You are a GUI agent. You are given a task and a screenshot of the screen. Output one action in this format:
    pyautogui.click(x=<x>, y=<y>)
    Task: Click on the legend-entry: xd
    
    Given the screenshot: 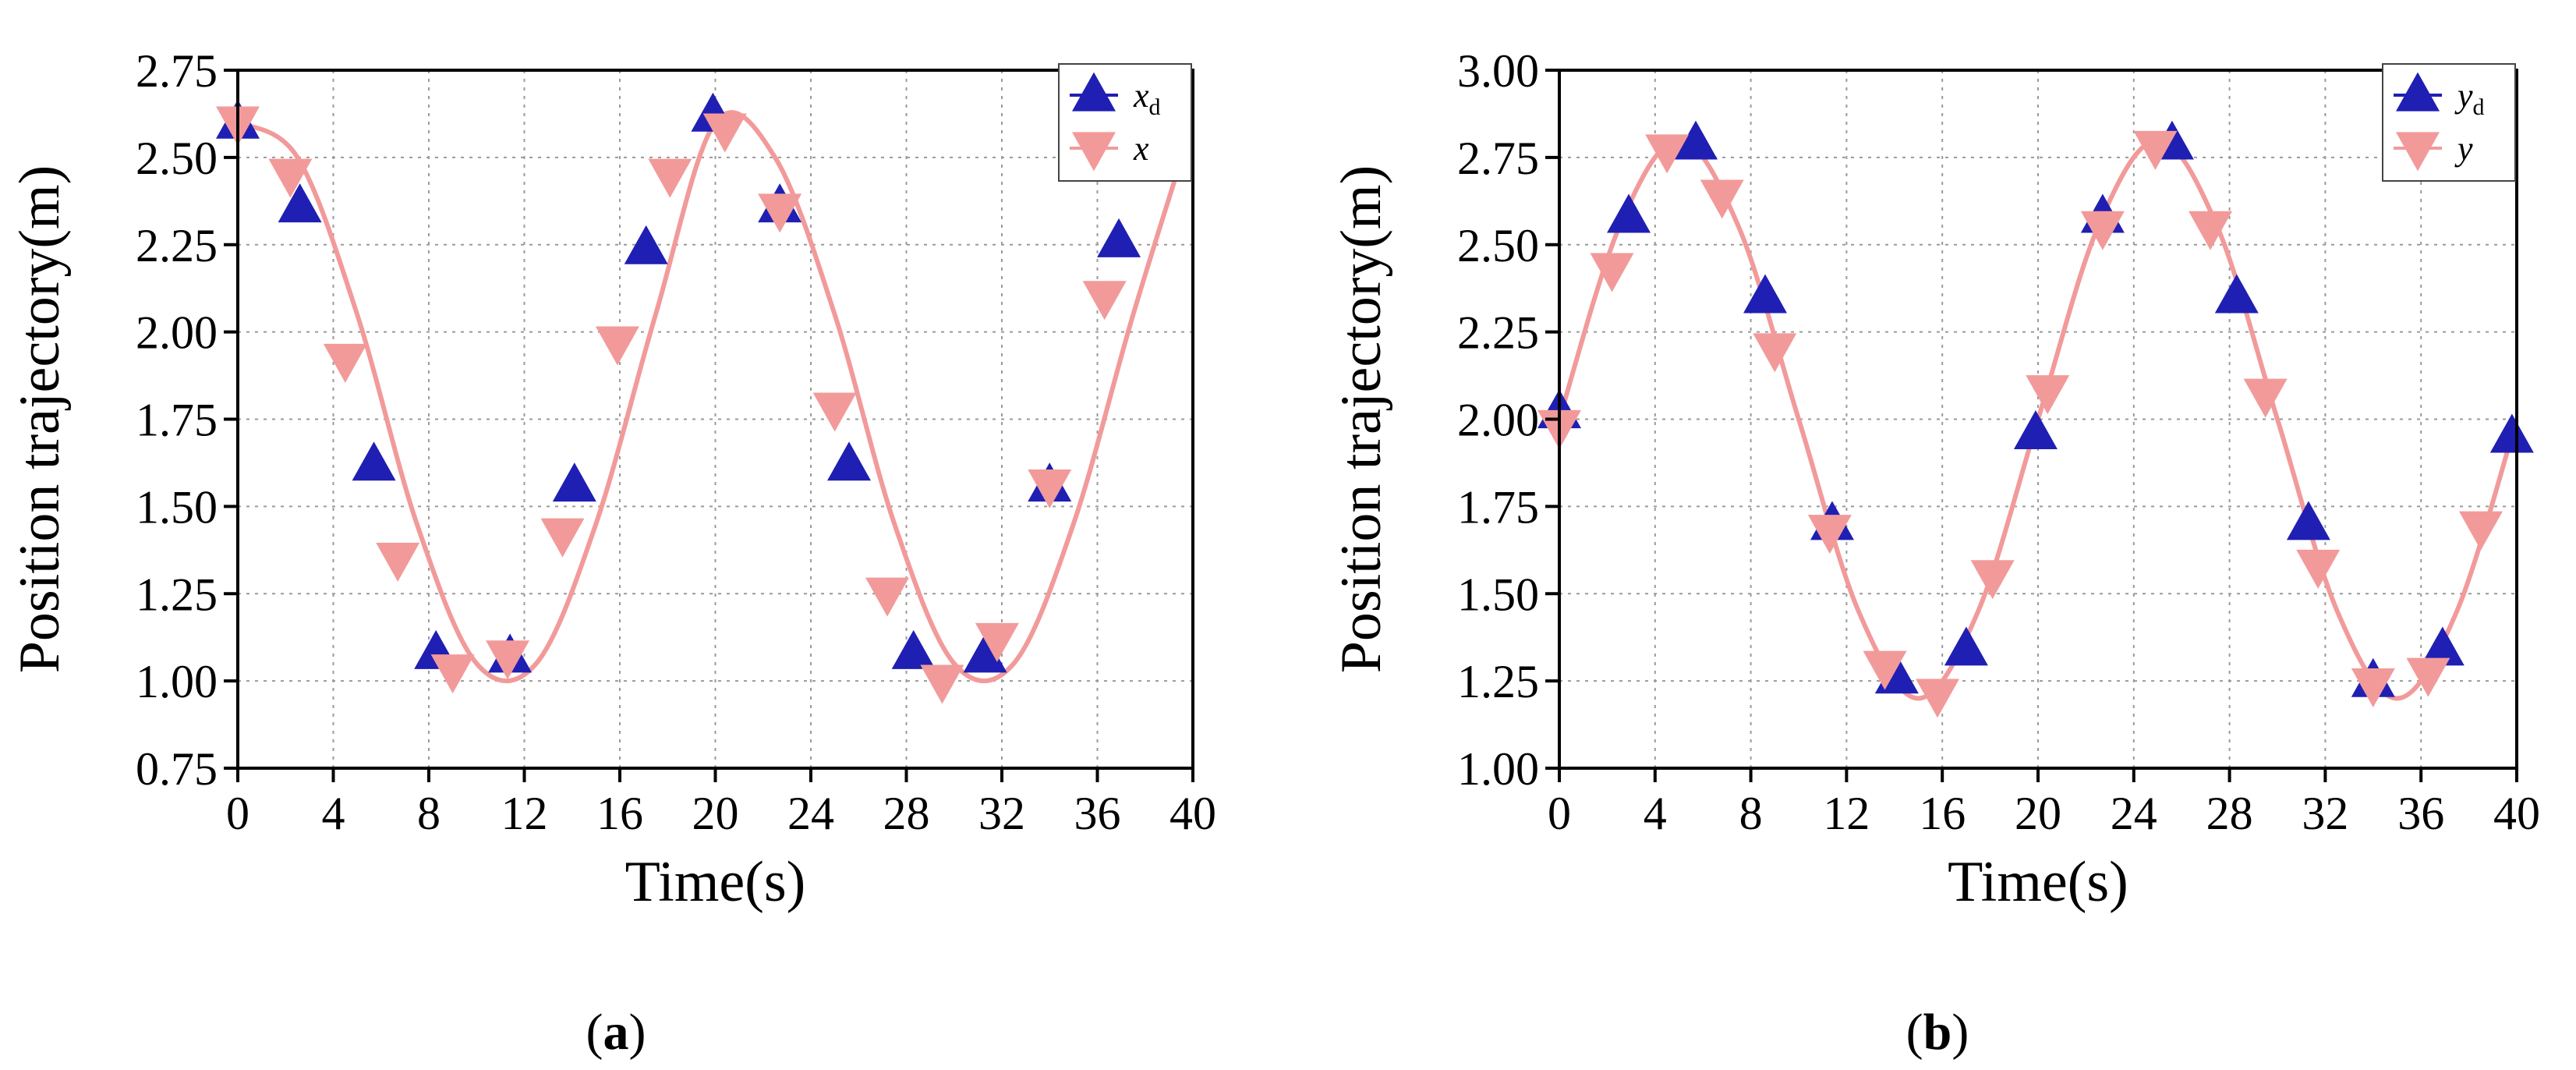 What is the action you would take?
    pyautogui.click(x=1115, y=96)
    